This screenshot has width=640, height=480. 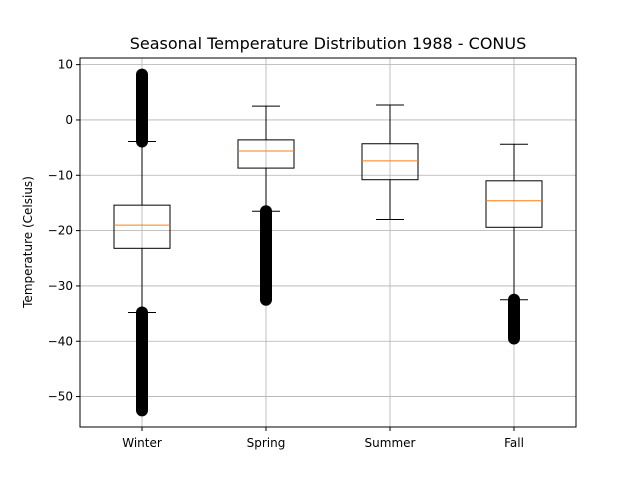 I want to click on x-tick-label: Winter, so click(x=142, y=443).